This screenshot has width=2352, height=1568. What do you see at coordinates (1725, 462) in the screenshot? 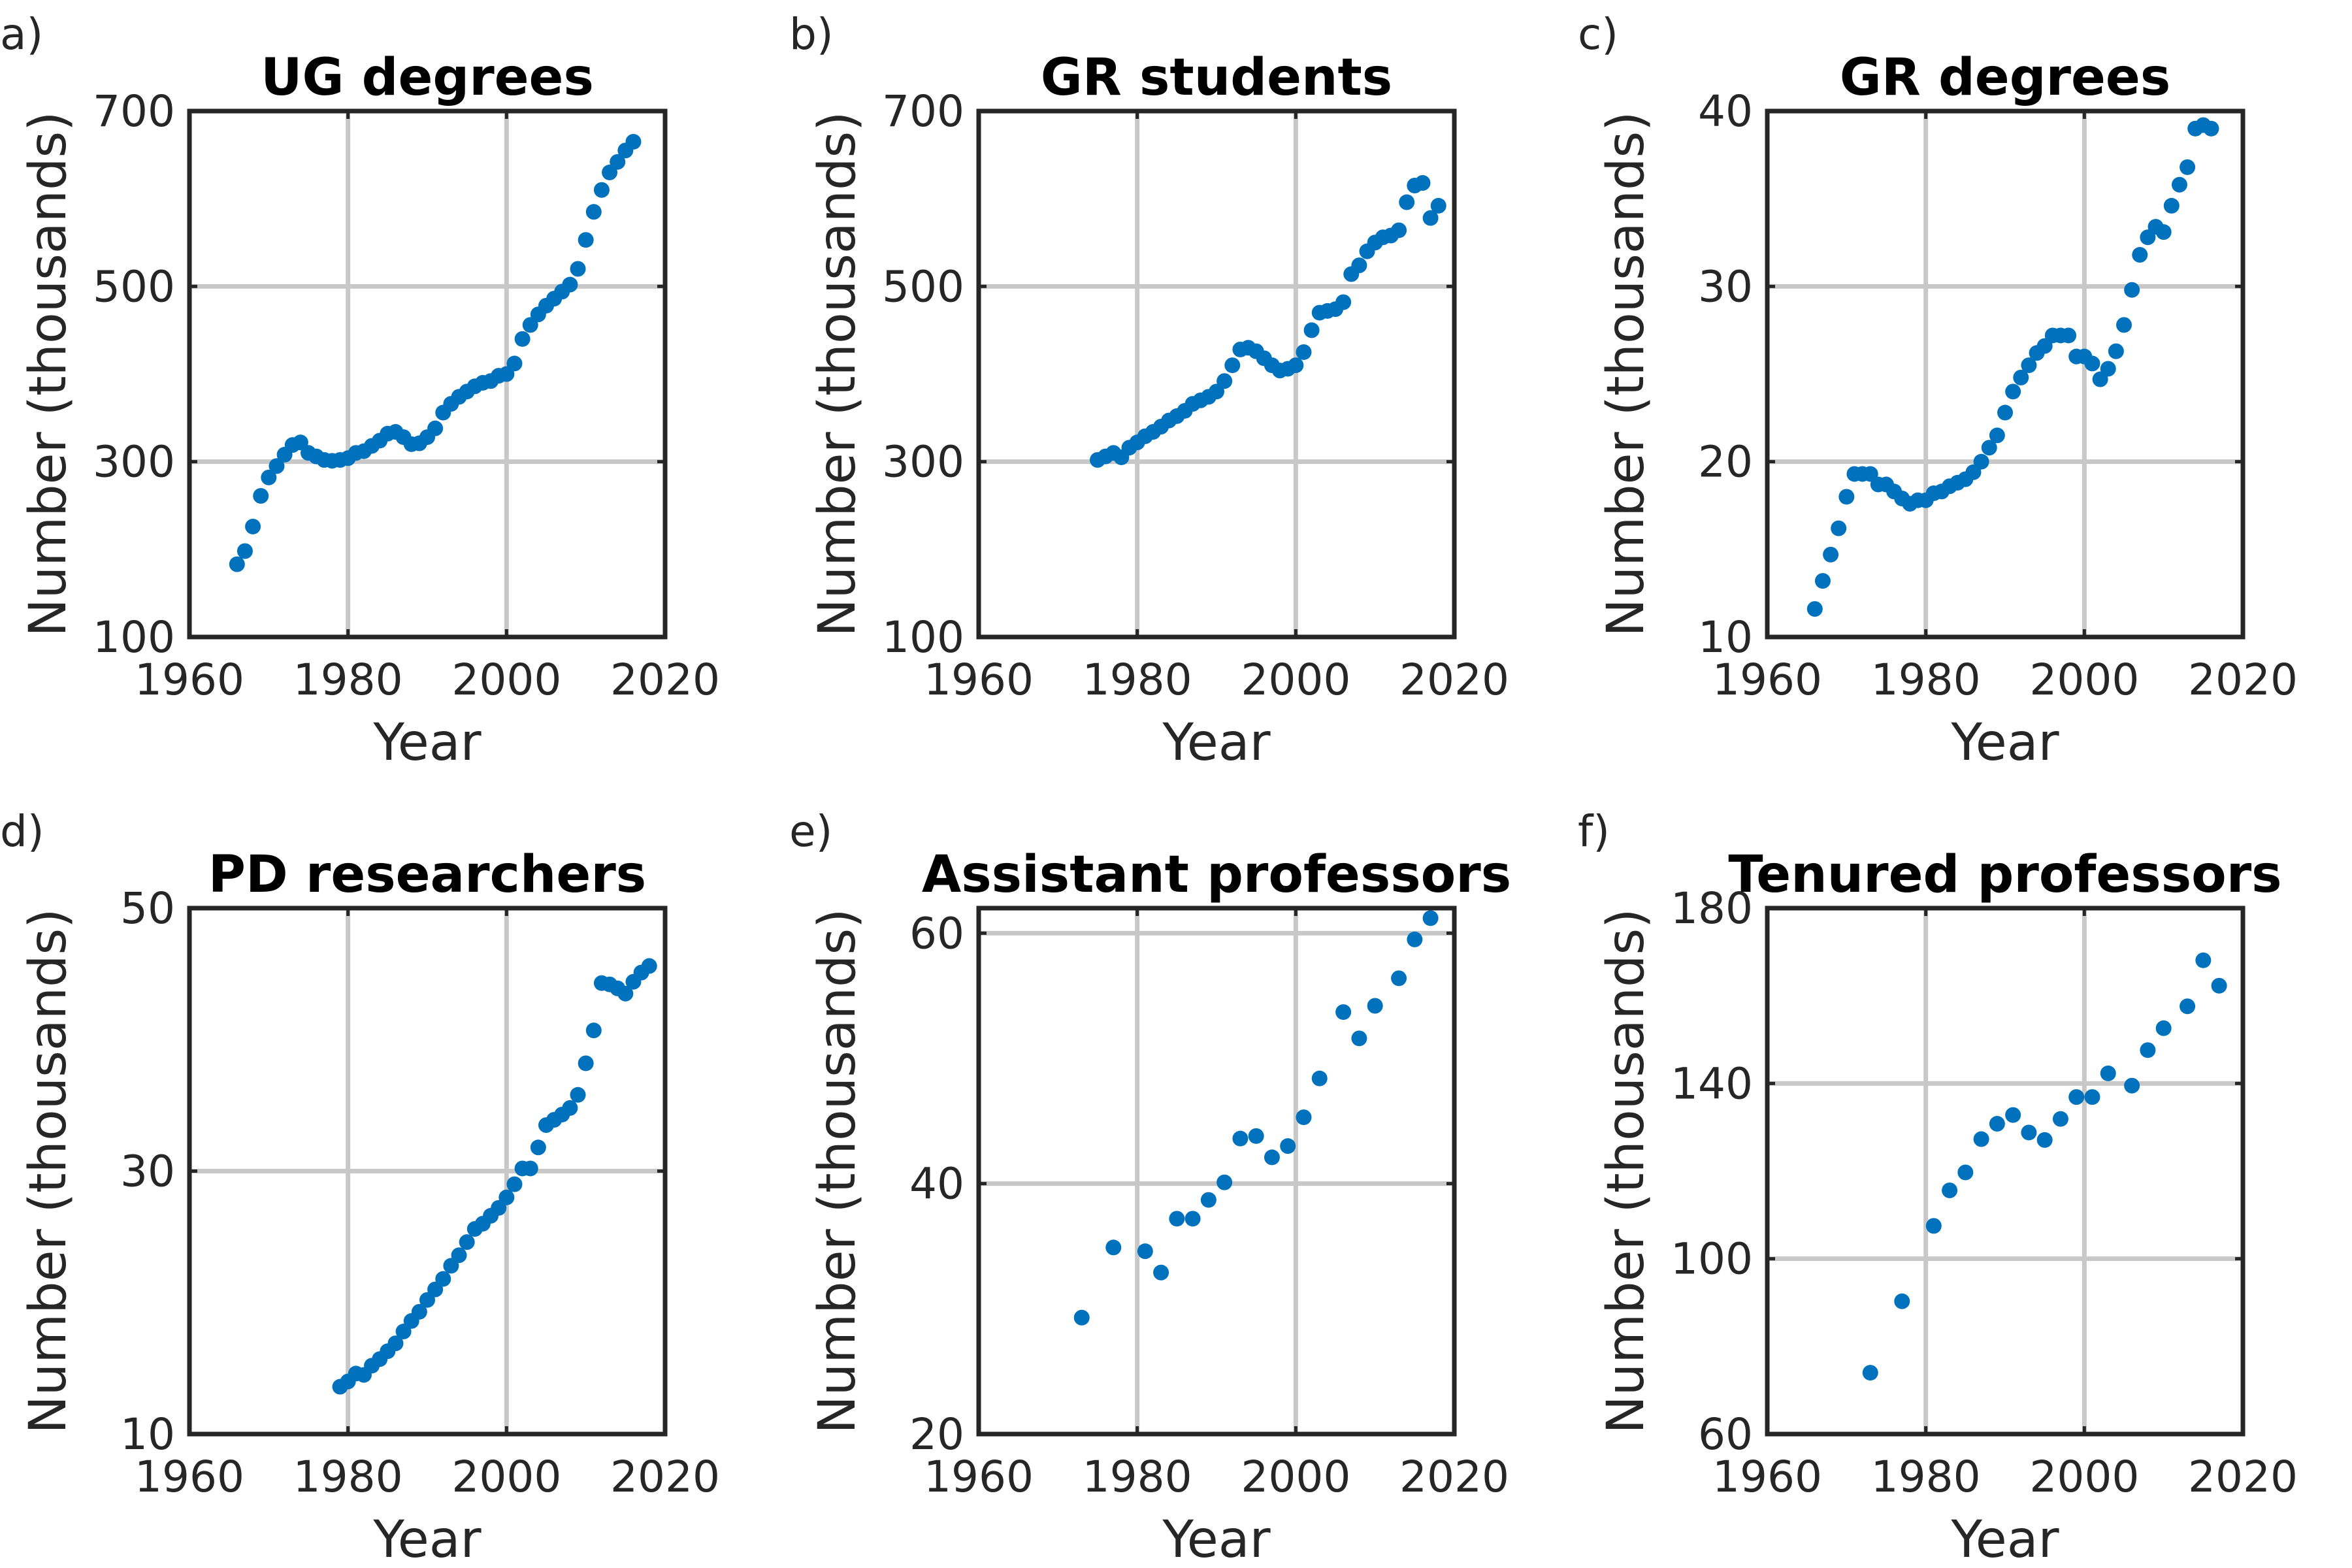
I see `y-tick-label: 20` at bounding box center [1725, 462].